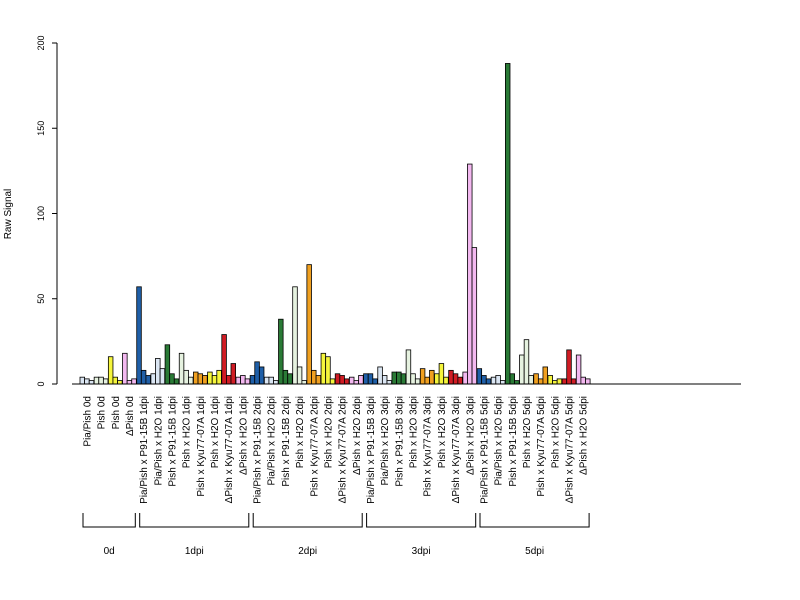 This screenshot has height=600, width=800. I want to click on x-tick-label: ΔPish x Kyu77-07A 3dpi, so click(456, 449).